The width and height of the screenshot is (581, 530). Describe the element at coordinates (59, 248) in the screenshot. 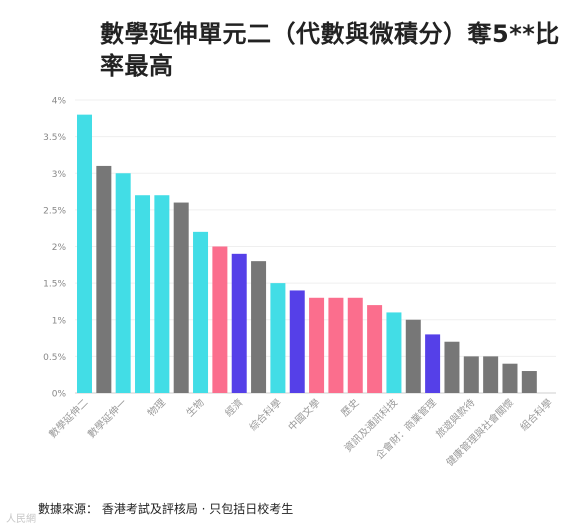

I see `y-tick-label: 2%` at that location.